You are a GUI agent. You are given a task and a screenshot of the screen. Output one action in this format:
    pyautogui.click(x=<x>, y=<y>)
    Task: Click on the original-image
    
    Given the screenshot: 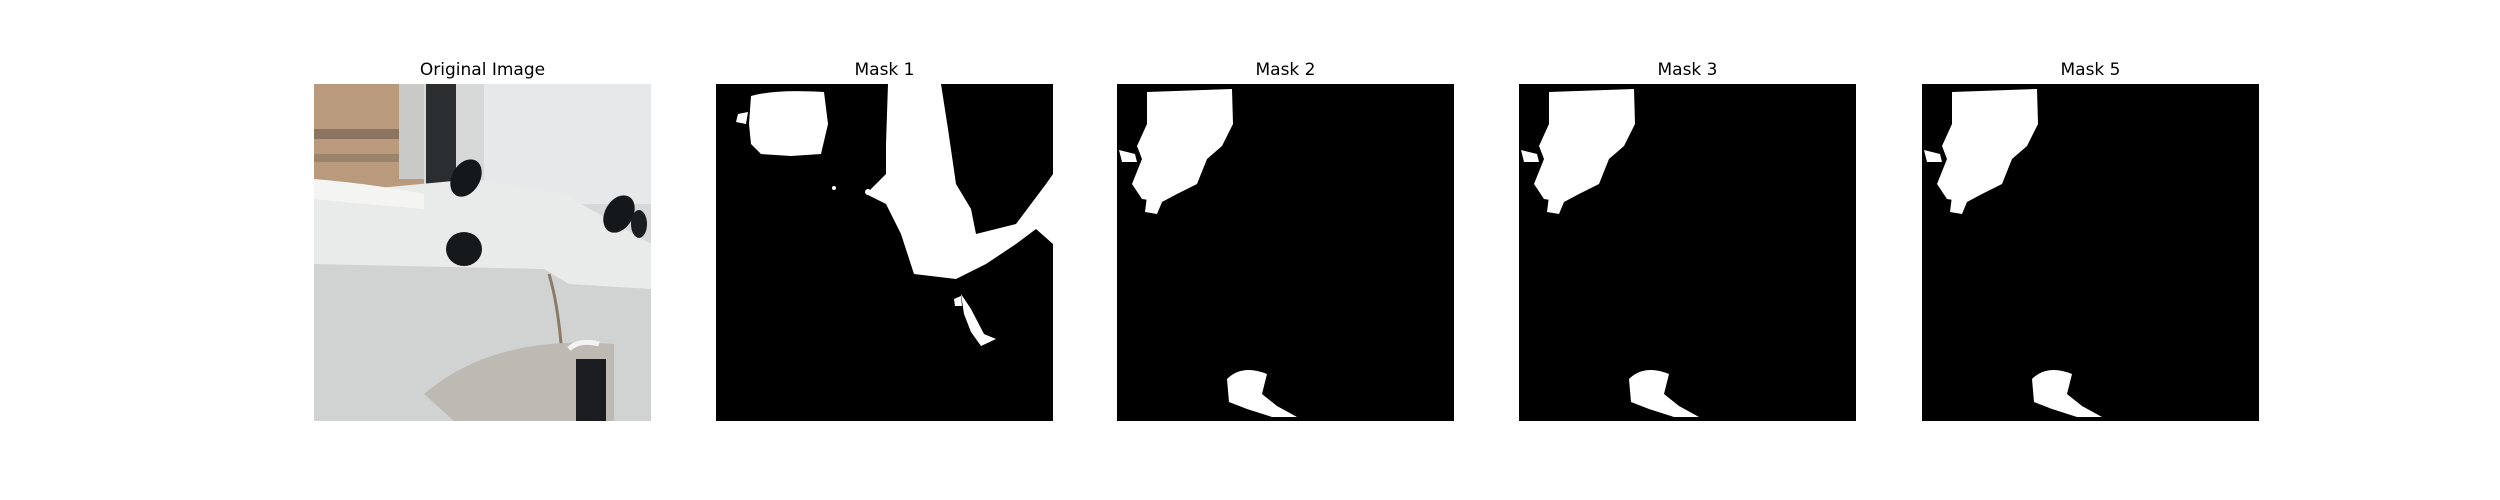 What is the action you would take?
    pyautogui.click(x=482, y=252)
    